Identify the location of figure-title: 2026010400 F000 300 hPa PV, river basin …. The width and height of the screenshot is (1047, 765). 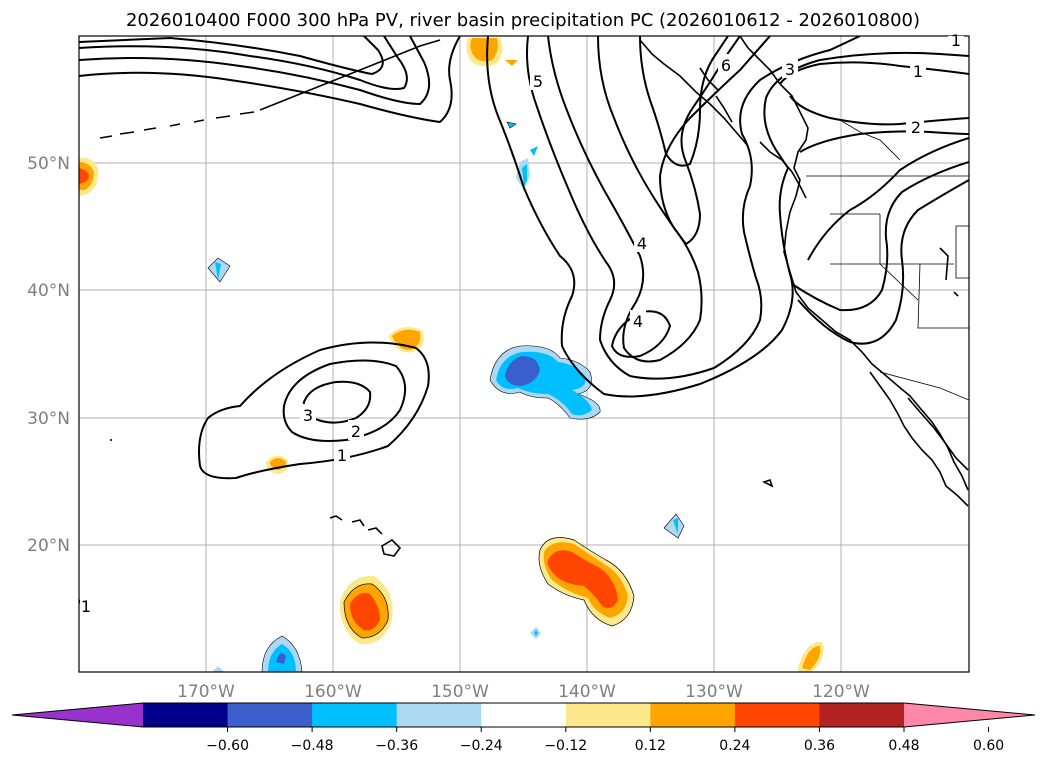
(523, 20).